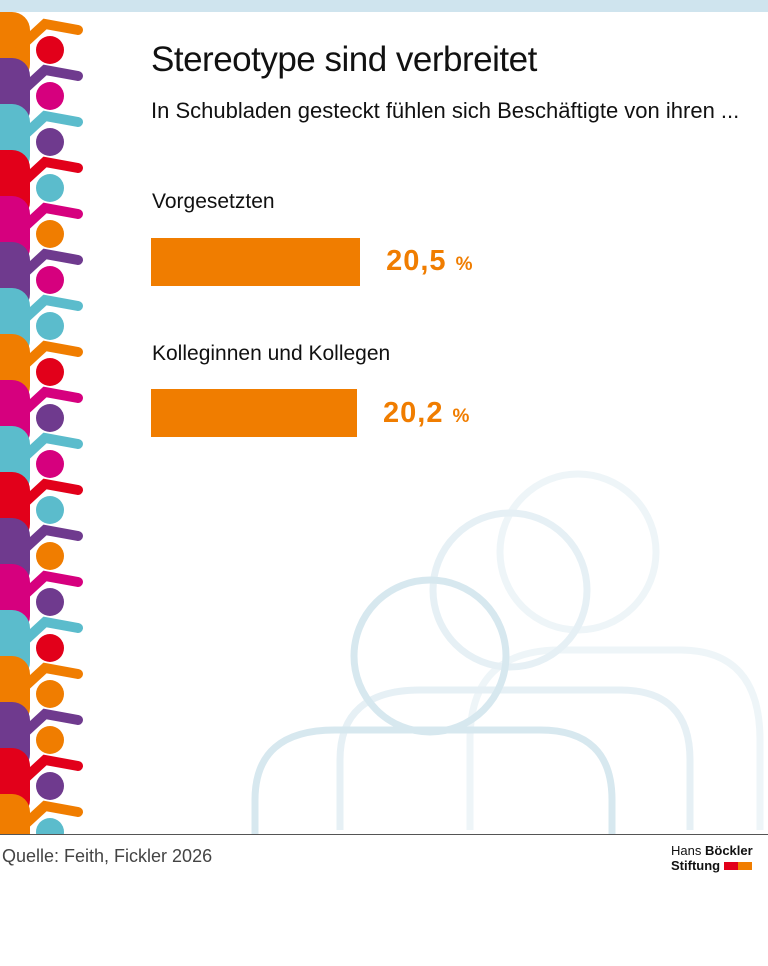  What do you see at coordinates (712, 858) in the screenshot?
I see `hans-boeckler-stiftung-logo: Hans Böckler Stiftung` at bounding box center [712, 858].